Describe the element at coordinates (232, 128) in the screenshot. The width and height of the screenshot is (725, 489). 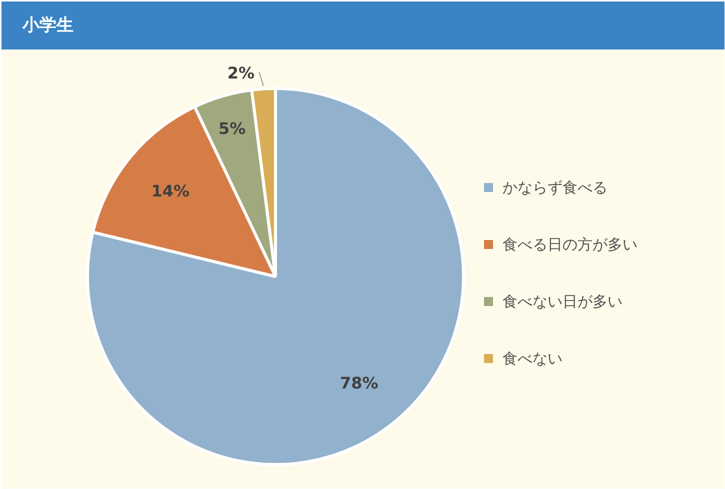
I see `data-label: 5%` at that location.